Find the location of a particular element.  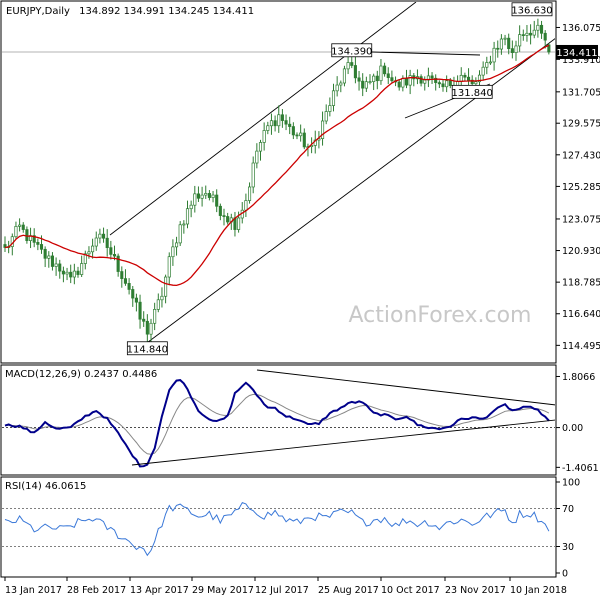

y-tick-label: 120.930 is located at coordinates (581, 251).